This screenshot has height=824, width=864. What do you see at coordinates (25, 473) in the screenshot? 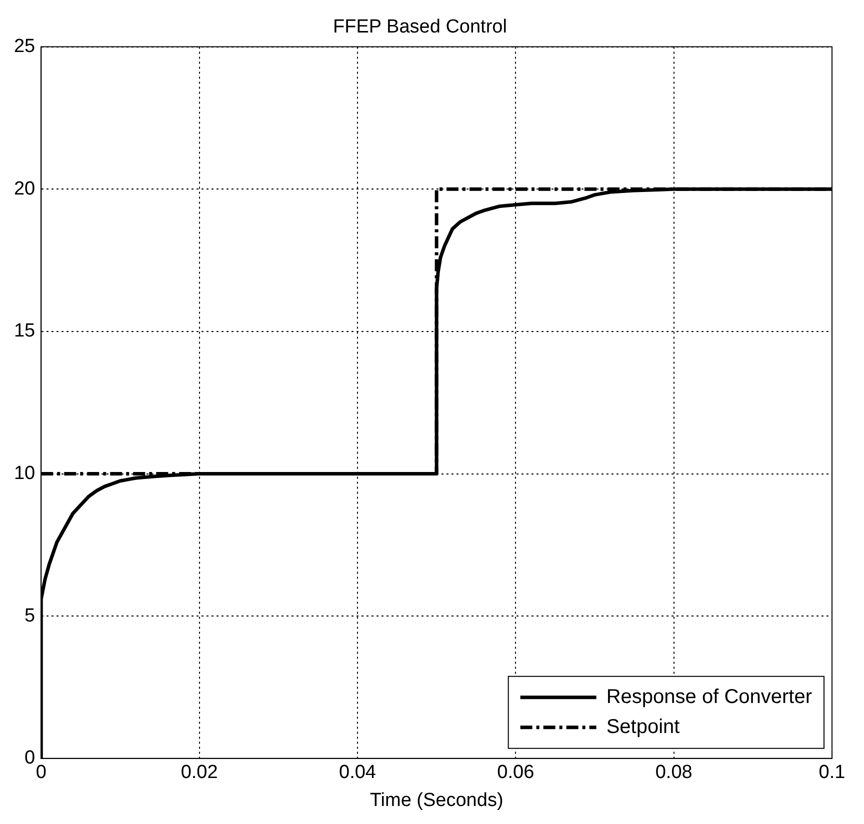
I see `y-tick-label: 10` at bounding box center [25, 473].